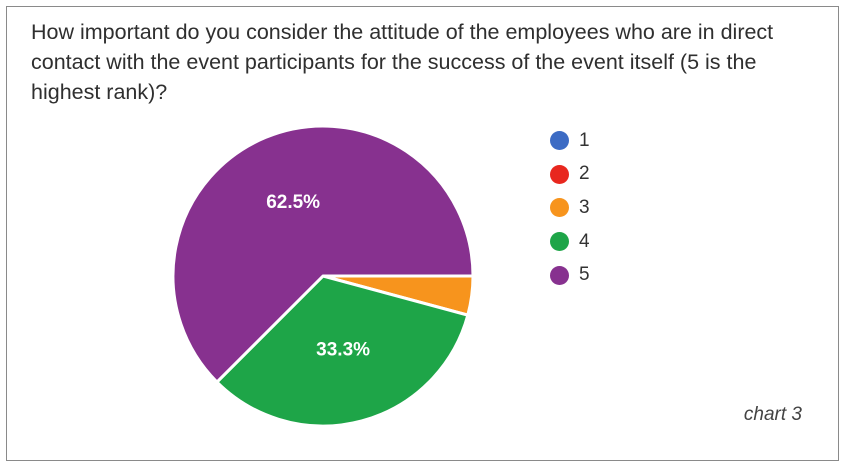 Image resolution: width=847 pixels, height=469 pixels. What do you see at coordinates (570, 175) in the screenshot?
I see `legend-item: 2` at bounding box center [570, 175].